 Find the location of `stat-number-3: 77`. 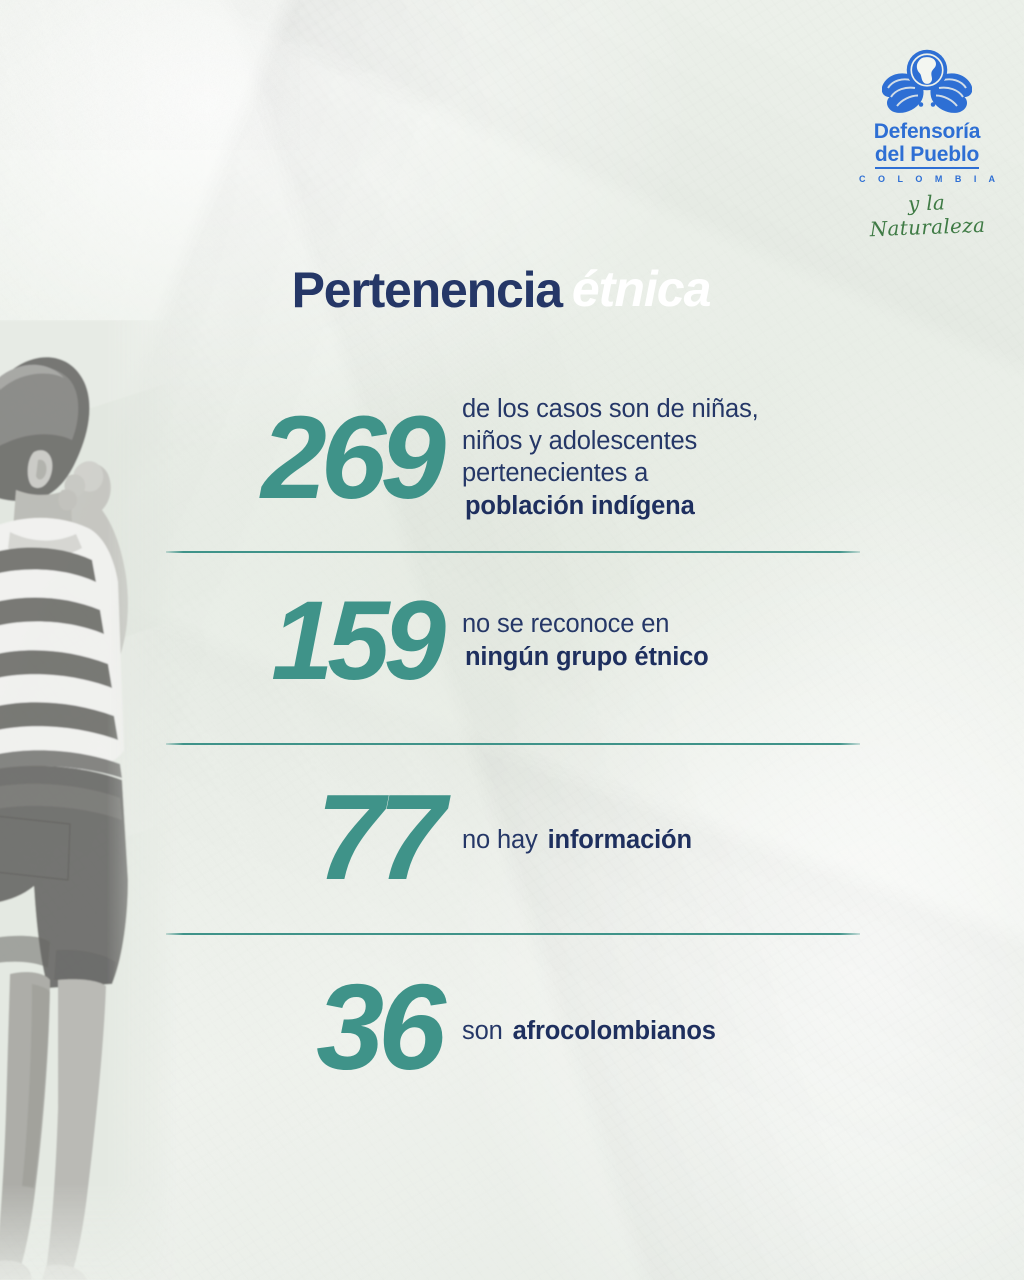

stat-number-3: 77 is located at coordinates (381, 836).